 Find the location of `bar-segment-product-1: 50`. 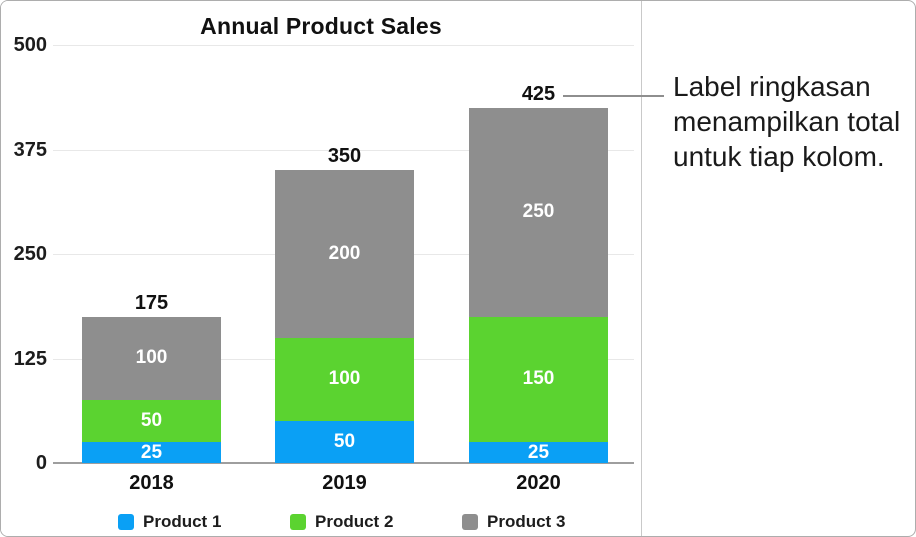

bar-segment-product-1: 50 is located at coordinates (344, 442).